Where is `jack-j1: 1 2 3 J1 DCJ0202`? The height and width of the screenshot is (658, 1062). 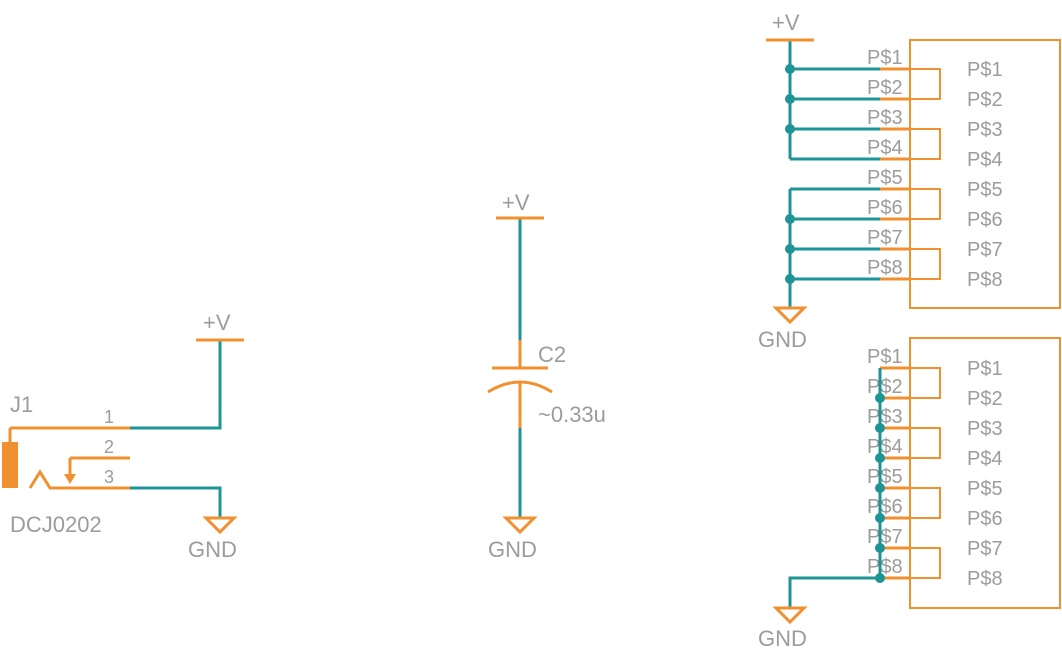 jack-j1: 1 2 3 J1 DCJ0202 is located at coordinates (66, 464).